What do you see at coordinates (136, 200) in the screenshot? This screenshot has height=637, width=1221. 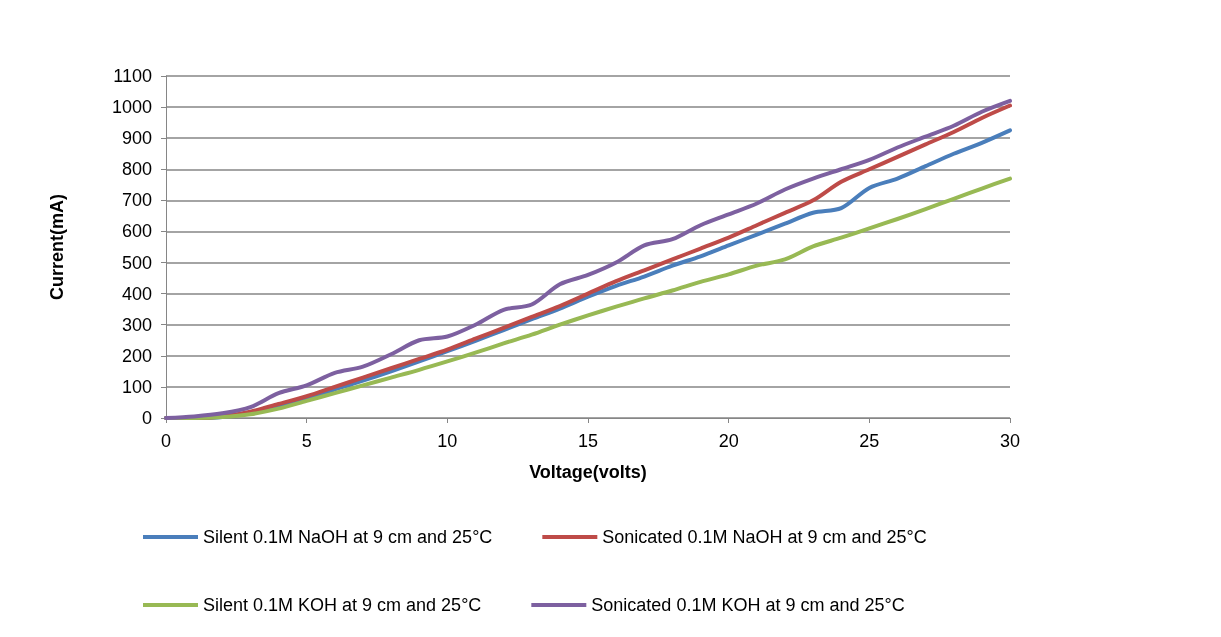 I see `y-tick-label: 700` at bounding box center [136, 200].